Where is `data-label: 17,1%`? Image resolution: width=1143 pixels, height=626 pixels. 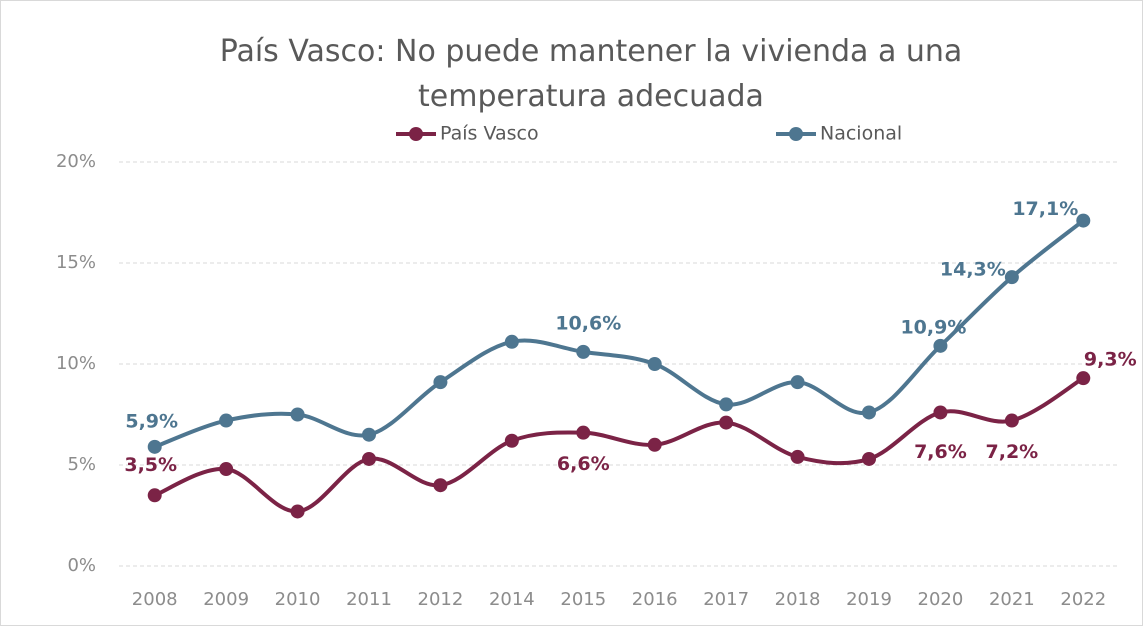
data-label: 17,1% is located at coordinates (1045, 209).